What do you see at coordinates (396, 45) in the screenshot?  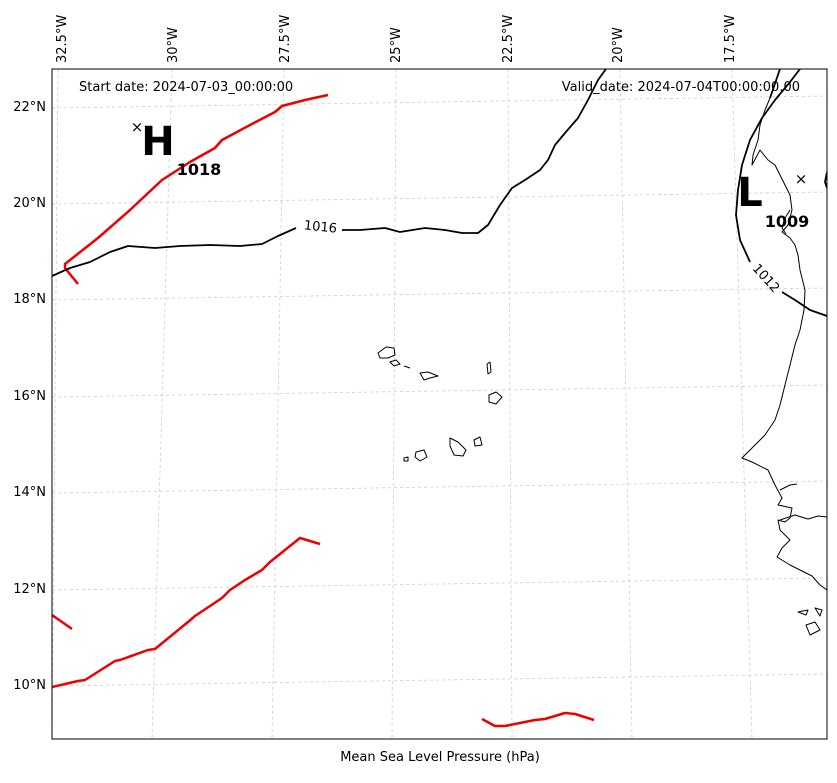 I see `lon-tick-label: 25°W` at bounding box center [396, 45].